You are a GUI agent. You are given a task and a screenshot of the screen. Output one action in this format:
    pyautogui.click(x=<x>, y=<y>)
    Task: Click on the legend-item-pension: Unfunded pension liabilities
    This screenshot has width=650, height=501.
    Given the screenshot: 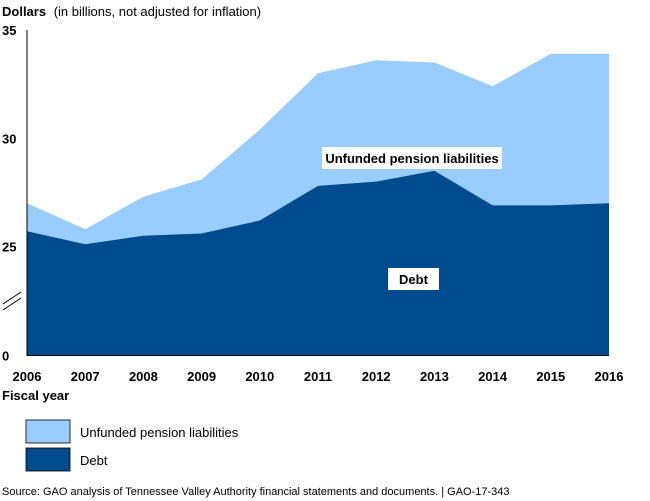 What is the action you would take?
    pyautogui.click(x=132, y=431)
    